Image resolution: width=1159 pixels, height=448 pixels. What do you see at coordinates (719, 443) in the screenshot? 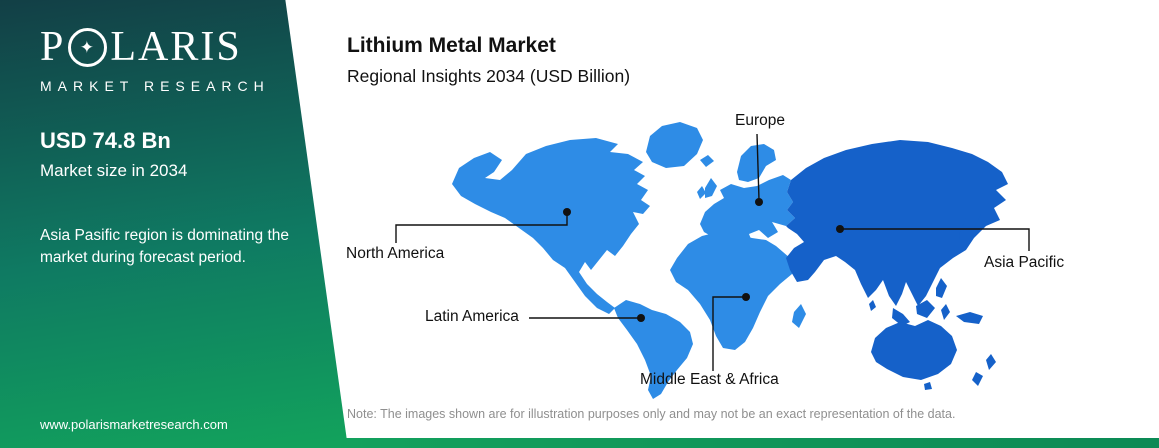
I see `bottom-accent-bar` at bounding box center [719, 443].